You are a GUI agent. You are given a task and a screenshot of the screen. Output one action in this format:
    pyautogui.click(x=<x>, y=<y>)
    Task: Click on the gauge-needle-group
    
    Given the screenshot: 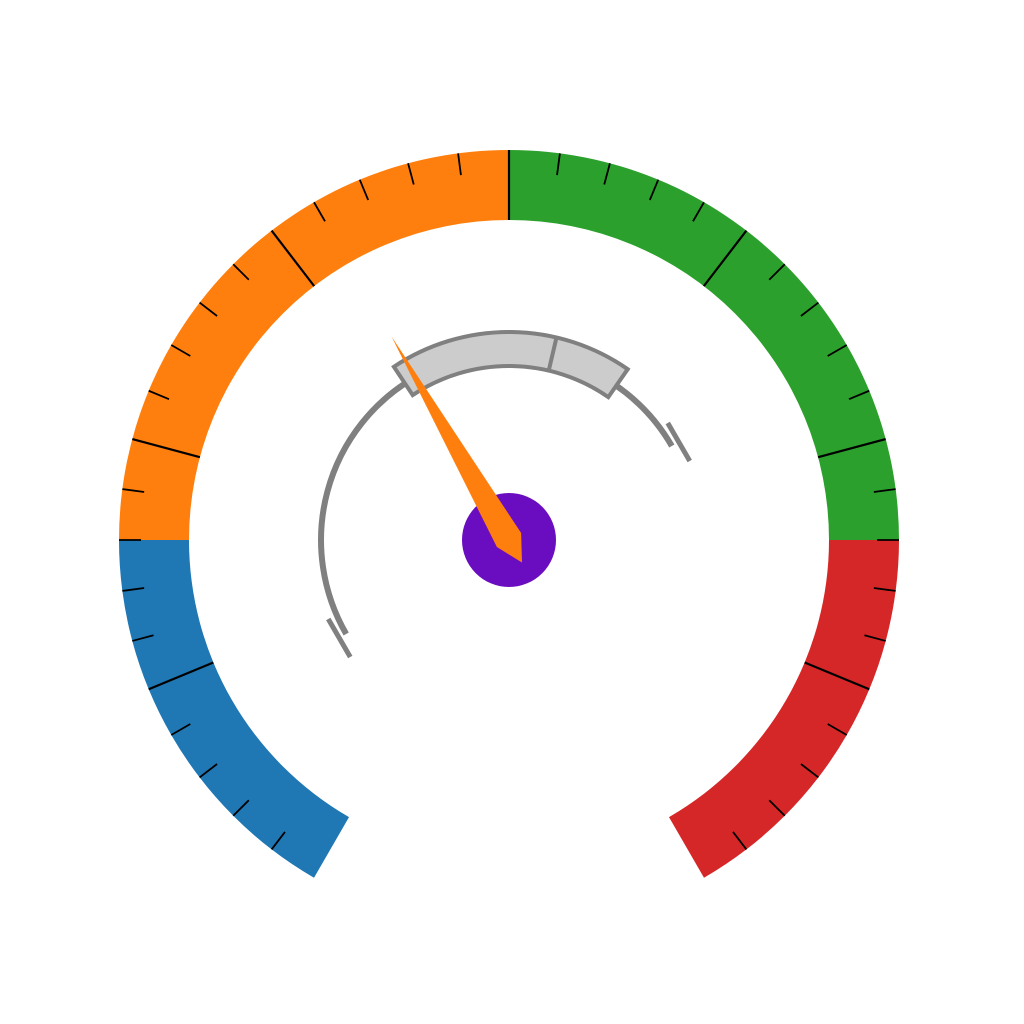 What is the action you would take?
    pyautogui.click(x=473, y=461)
    